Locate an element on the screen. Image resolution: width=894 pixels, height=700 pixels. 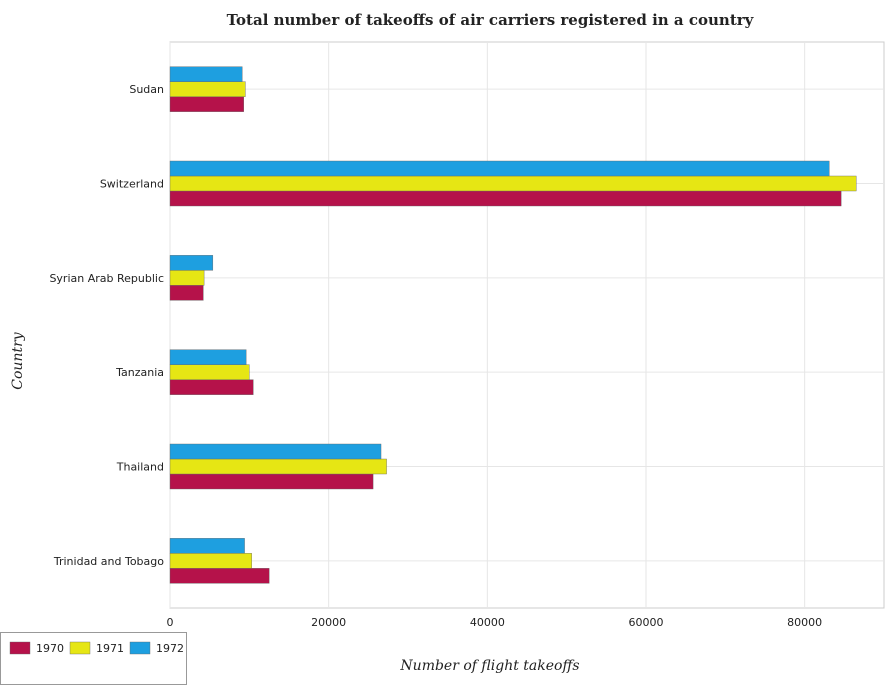
legend-box is located at coordinates (93, 658).